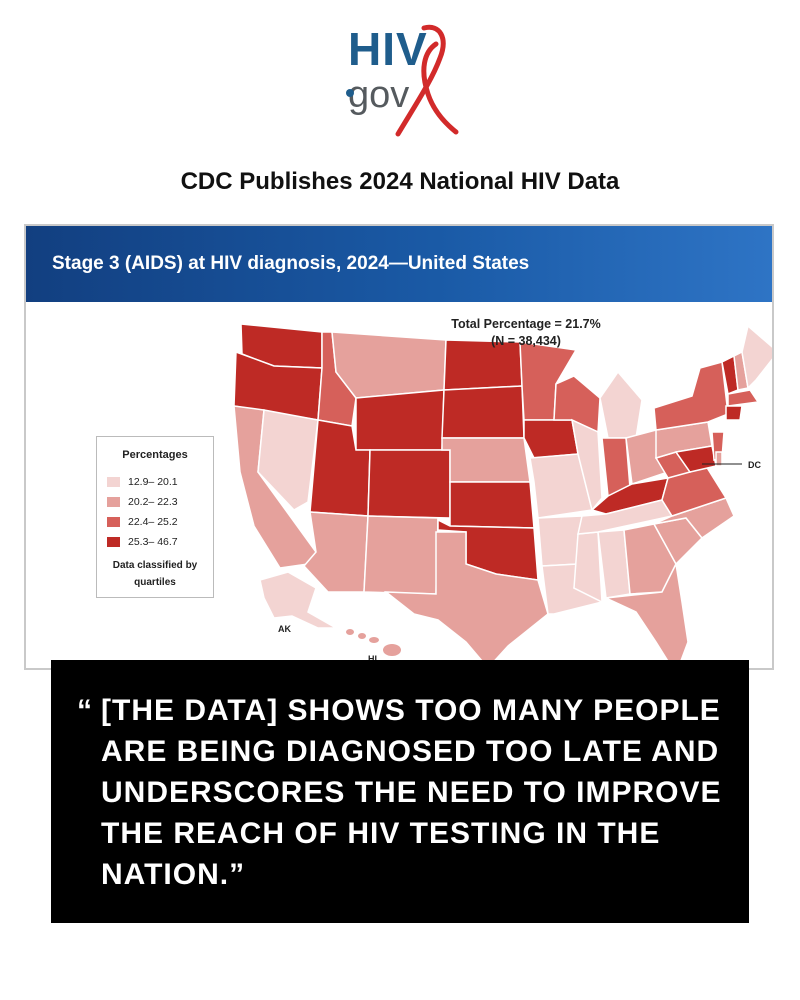 The height and width of the screenshot is (1000, 800). I want to click on state-ny, so click(691, 396).